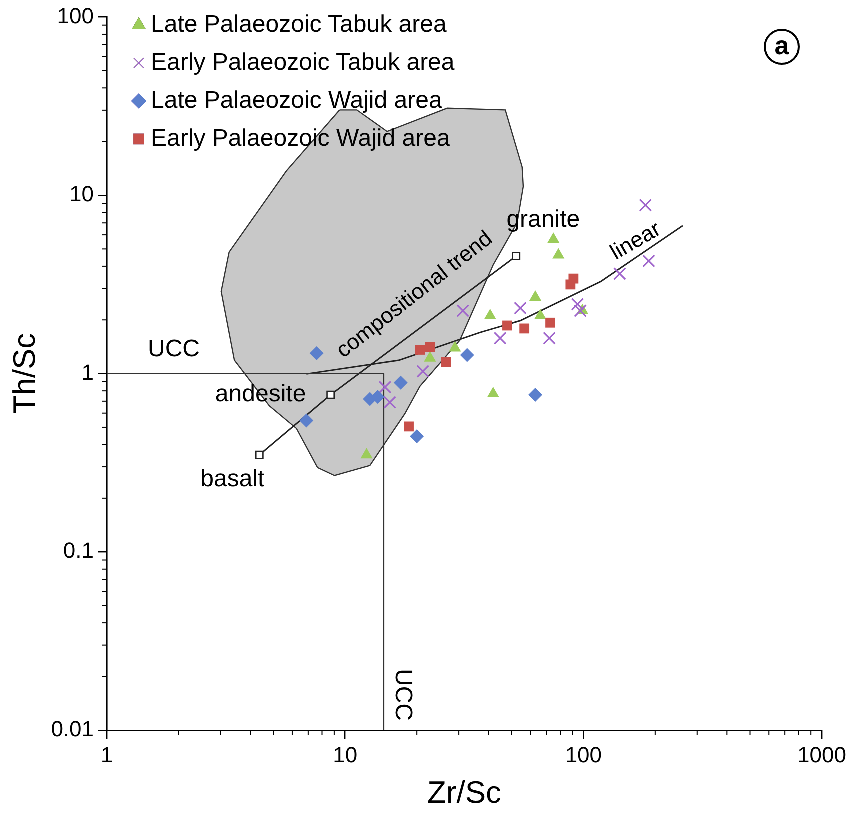  Describe the element at coordinates (297, 100) in the screenshot. I see `legend-label: Late Palaeozoic Wajid area` at that location.